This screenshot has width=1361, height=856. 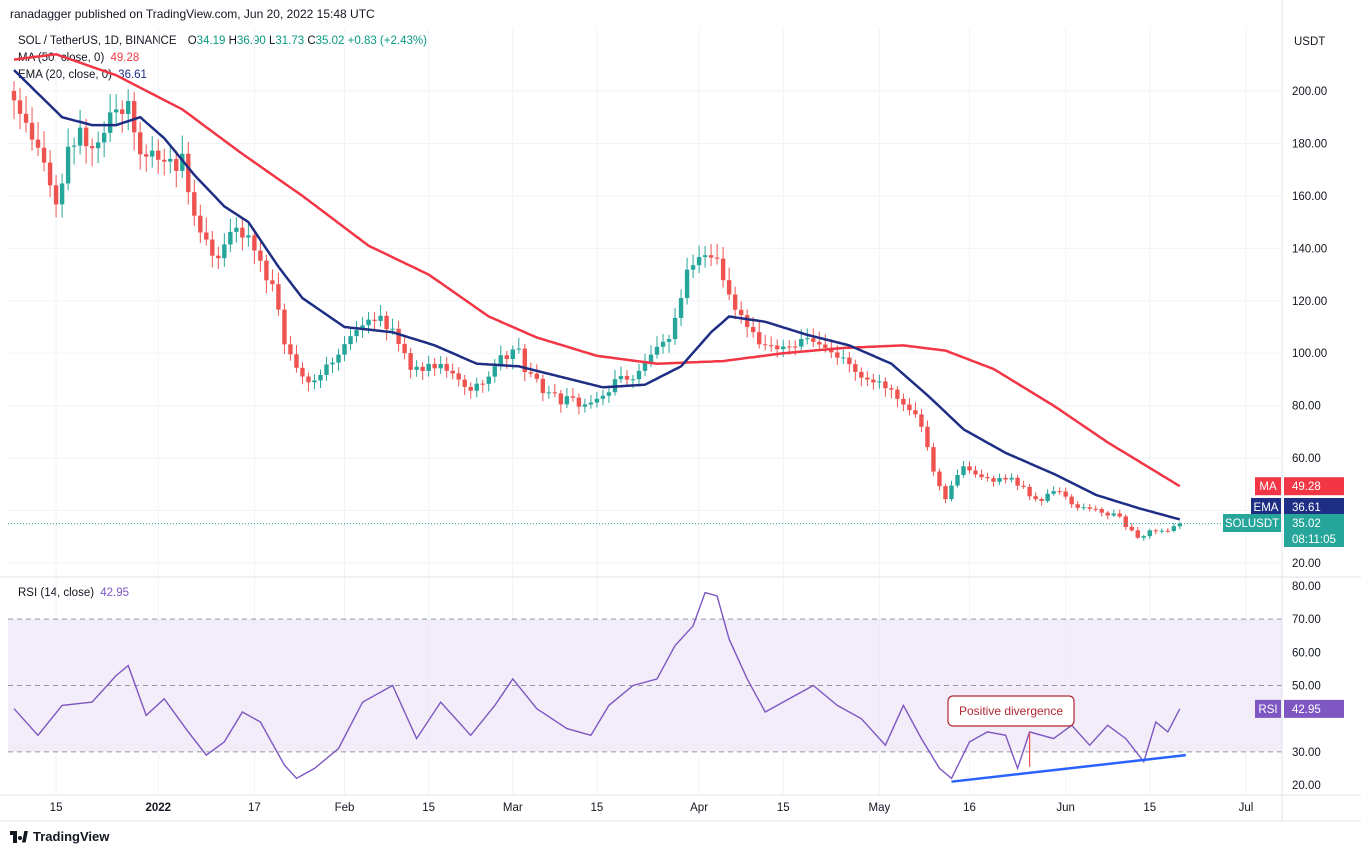 I want to click on price-badge-tag, so click(x=1252, y=523).